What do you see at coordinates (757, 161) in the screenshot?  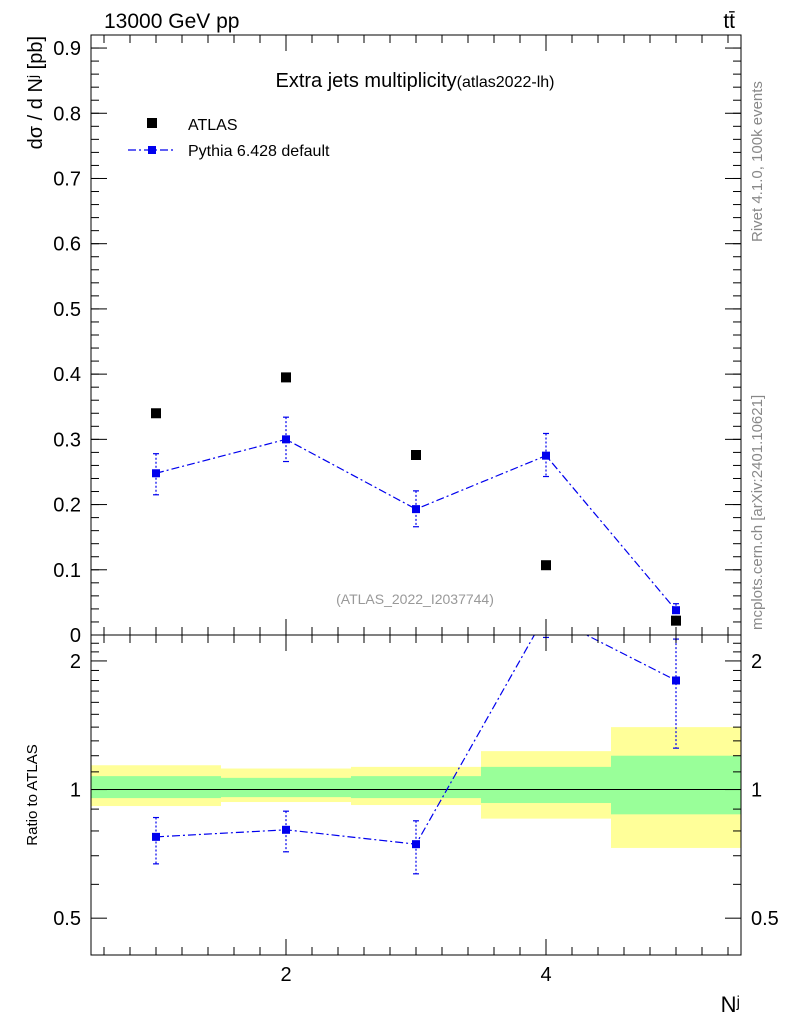 I see `rivet-label: Rivet 4.1.0, 100k events` at bounding box center [757, 161].